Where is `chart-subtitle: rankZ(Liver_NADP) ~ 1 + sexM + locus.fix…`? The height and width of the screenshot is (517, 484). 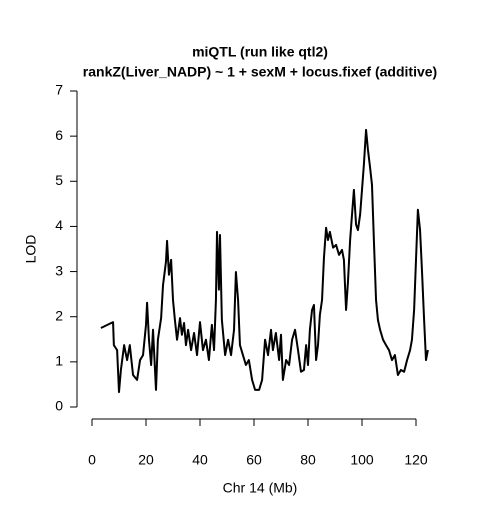 chart-subtitle: rankZ(Liver_NADP) ~ 1 + sexM + locus.fix… is located at coordinates (260, 72).